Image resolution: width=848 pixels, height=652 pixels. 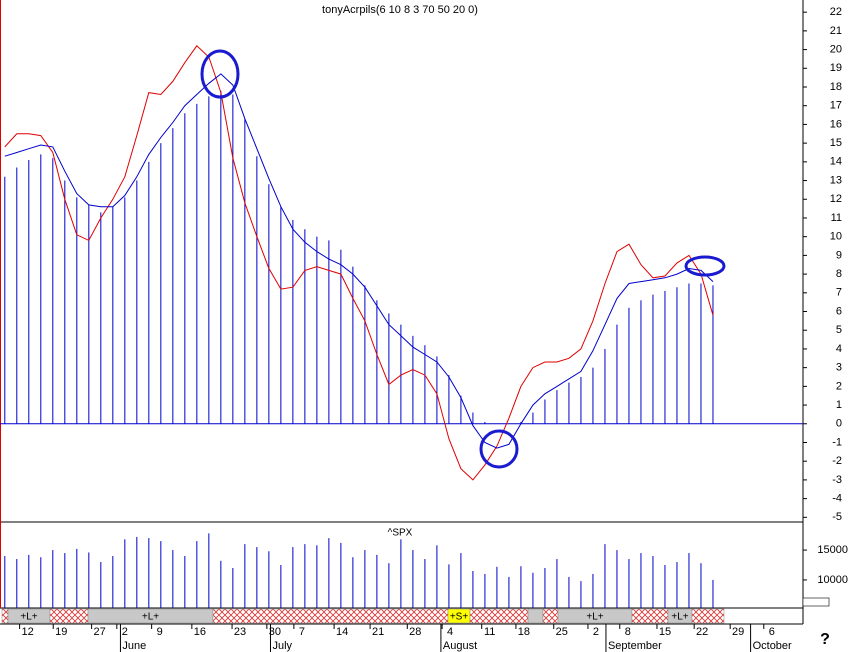 What do you see at coordinates (200, 632) in the screenshot?
I see `x-tick-label: 16` at bounding box center [200, 632].